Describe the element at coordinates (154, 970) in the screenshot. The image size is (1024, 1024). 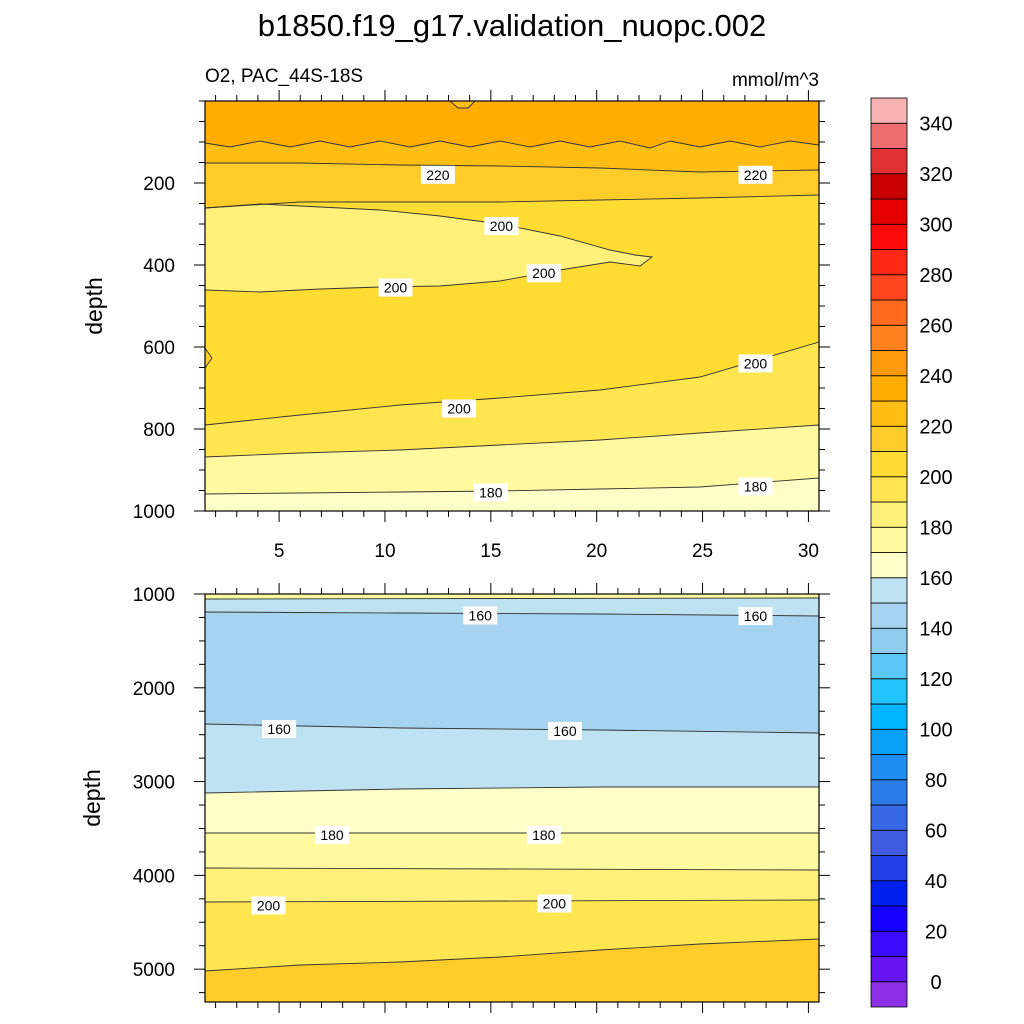
I see `y-tick-label: 5000` at that location.